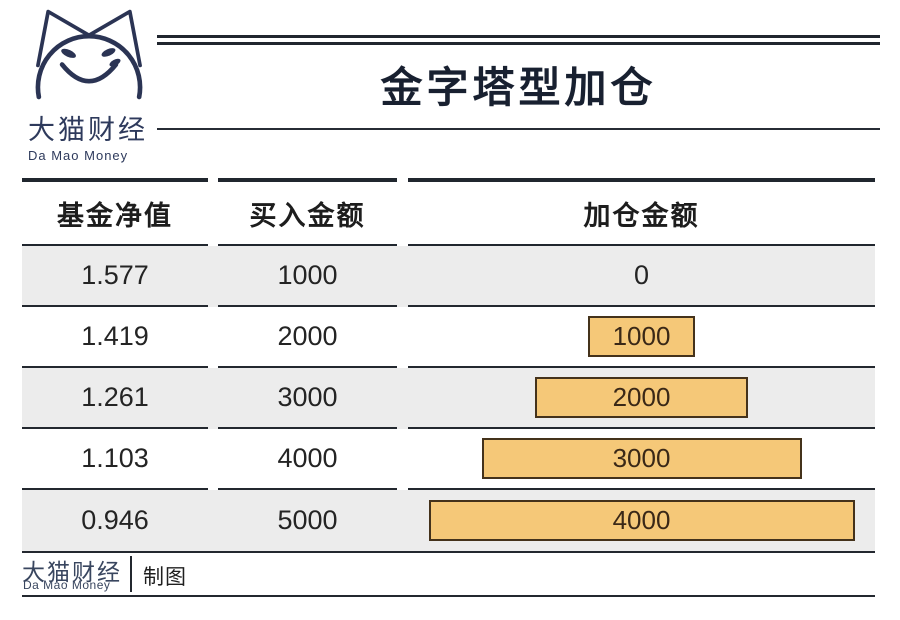 This screenshot has height=620, width=900. I want to click on brand-logo: 大猫财经 Da Mao Money, so click(93, 84).